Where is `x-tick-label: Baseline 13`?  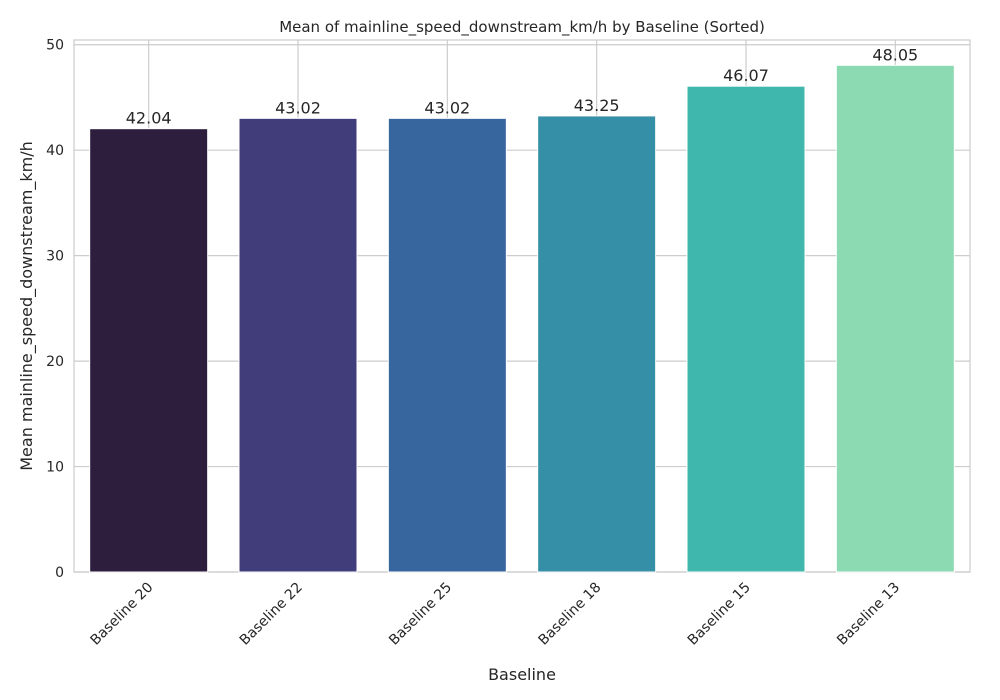
x-tick-label: Baseline 13 is located at coordinates (868, 614).